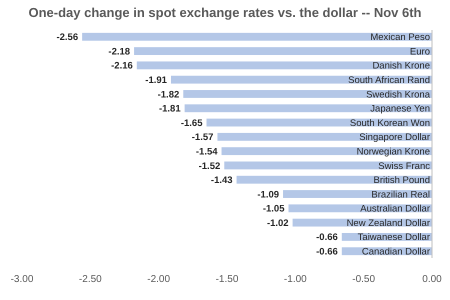  I want to click on data-label: -1.05, so click(274, 209).